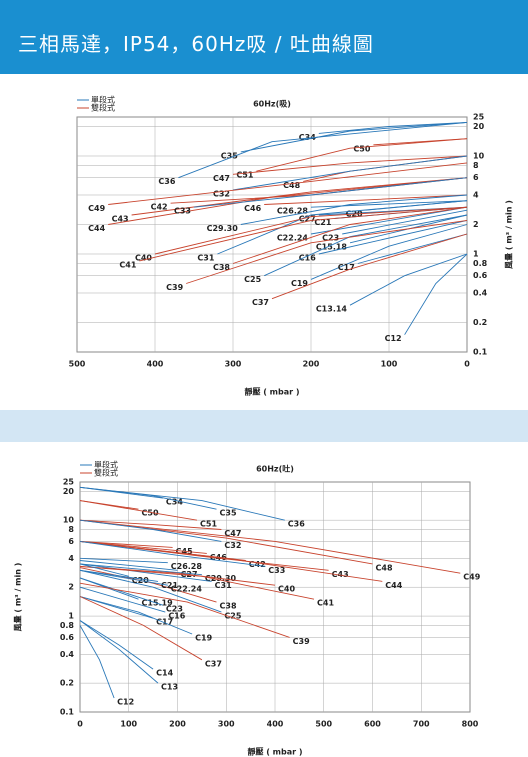 This screenshot has width=528, height=757. What do you see at coordinates (169, 687) in the screenshot?
I see `curve-label: C13` at bounding box center [169, 687].